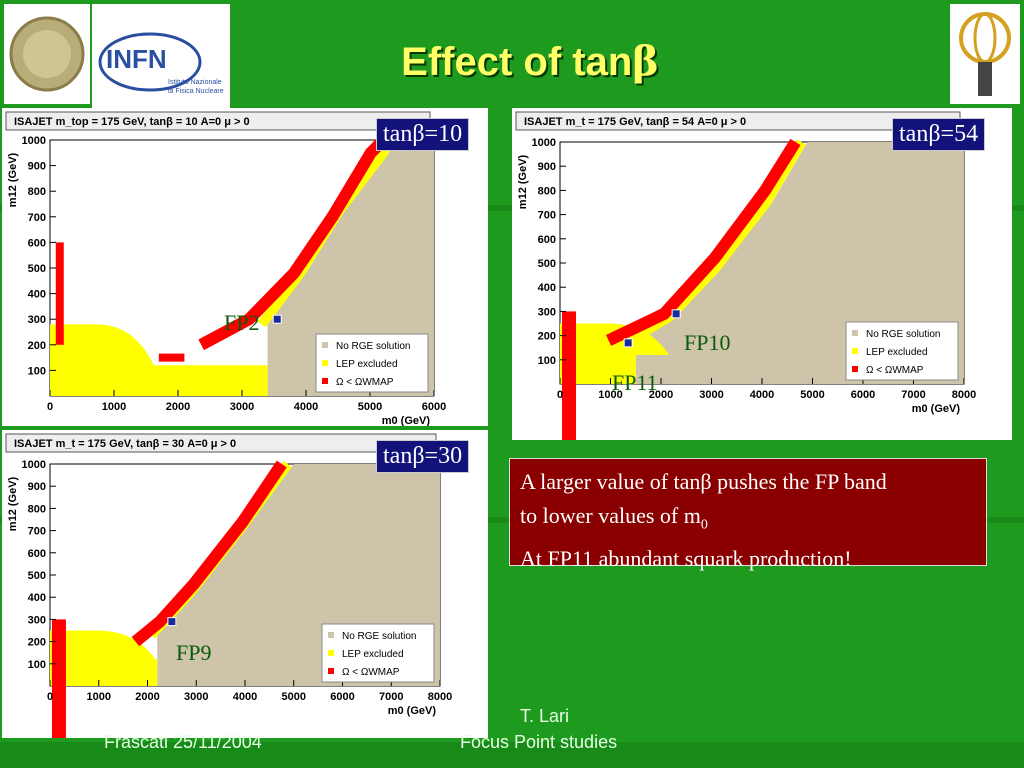 Image resolution: width=1024 pixels, height=768 pixels. I want to click on fp11-label: FP11, so click(635, 382).